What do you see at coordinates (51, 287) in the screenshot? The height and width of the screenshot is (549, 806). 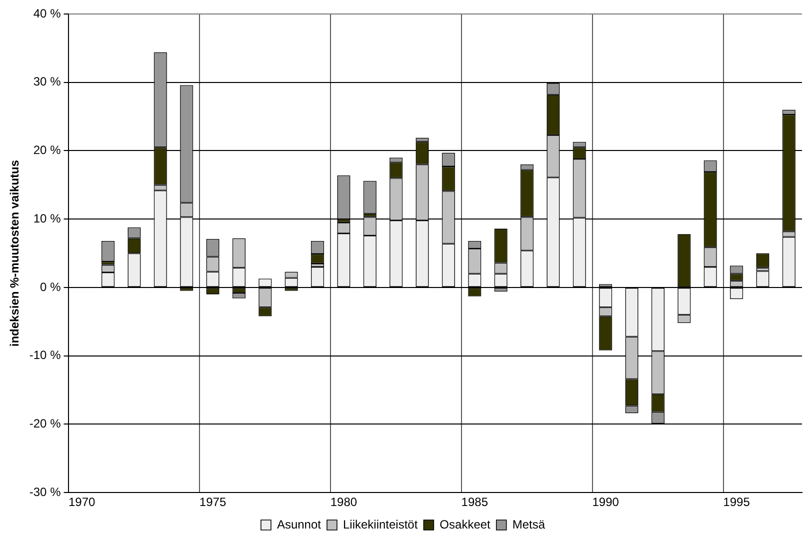 I see `y-tick-label: 0 %` at bounding box center [51, 287].